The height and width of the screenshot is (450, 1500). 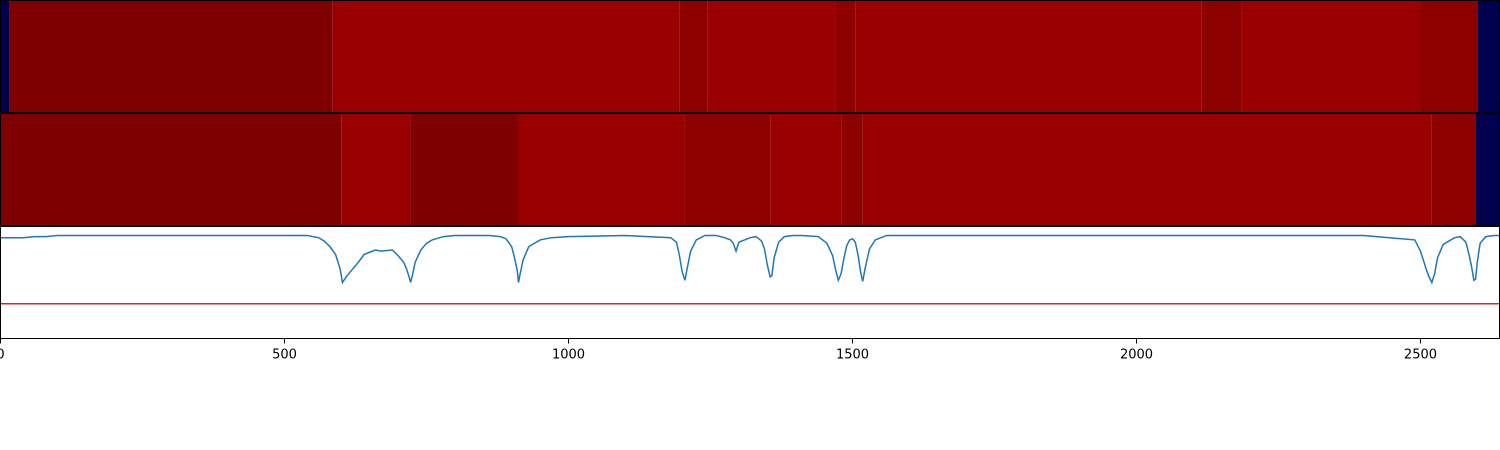 What do you see at coordinates (852, 355) in the screenshot?
I see `x-tick-label-3: 1500` at bounding box center [852, 355].